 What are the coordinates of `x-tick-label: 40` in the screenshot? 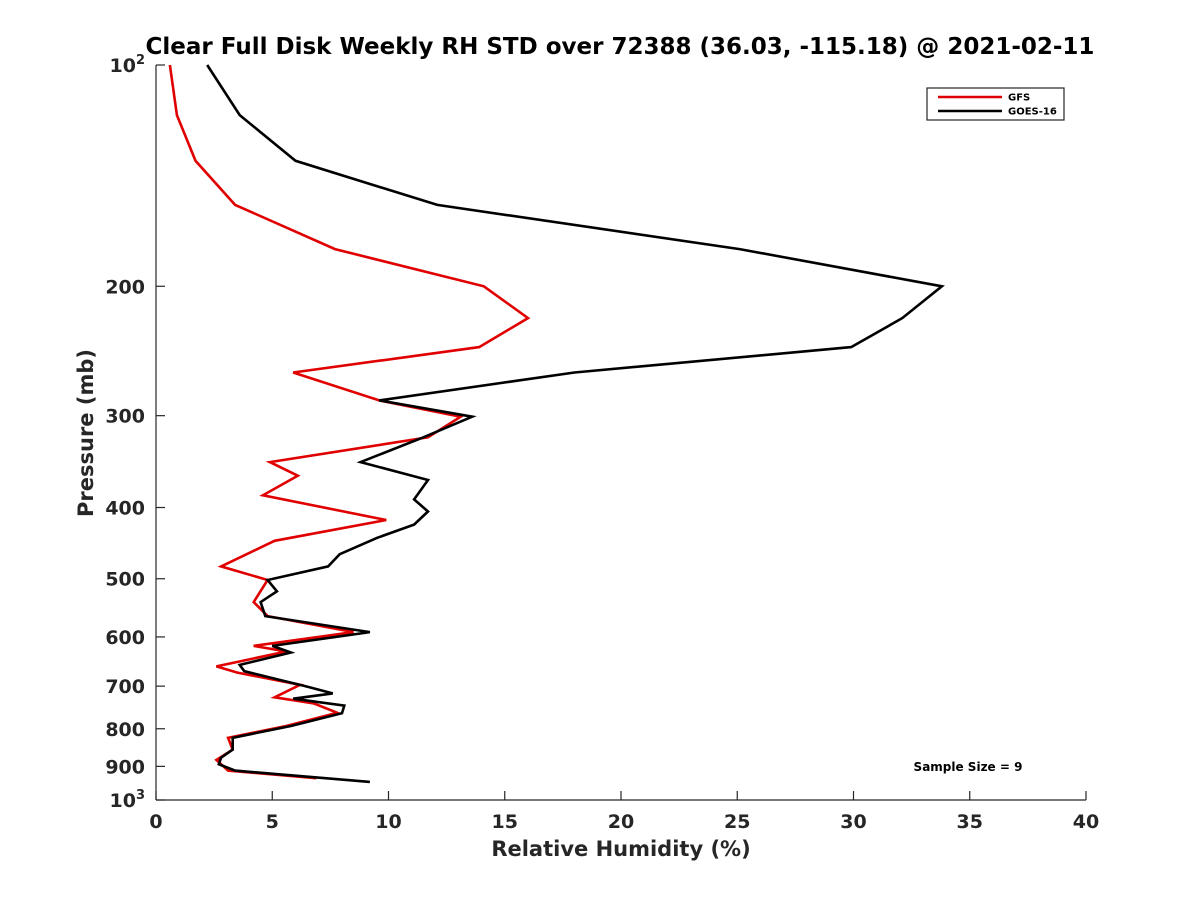 It's located at (1086, 822).